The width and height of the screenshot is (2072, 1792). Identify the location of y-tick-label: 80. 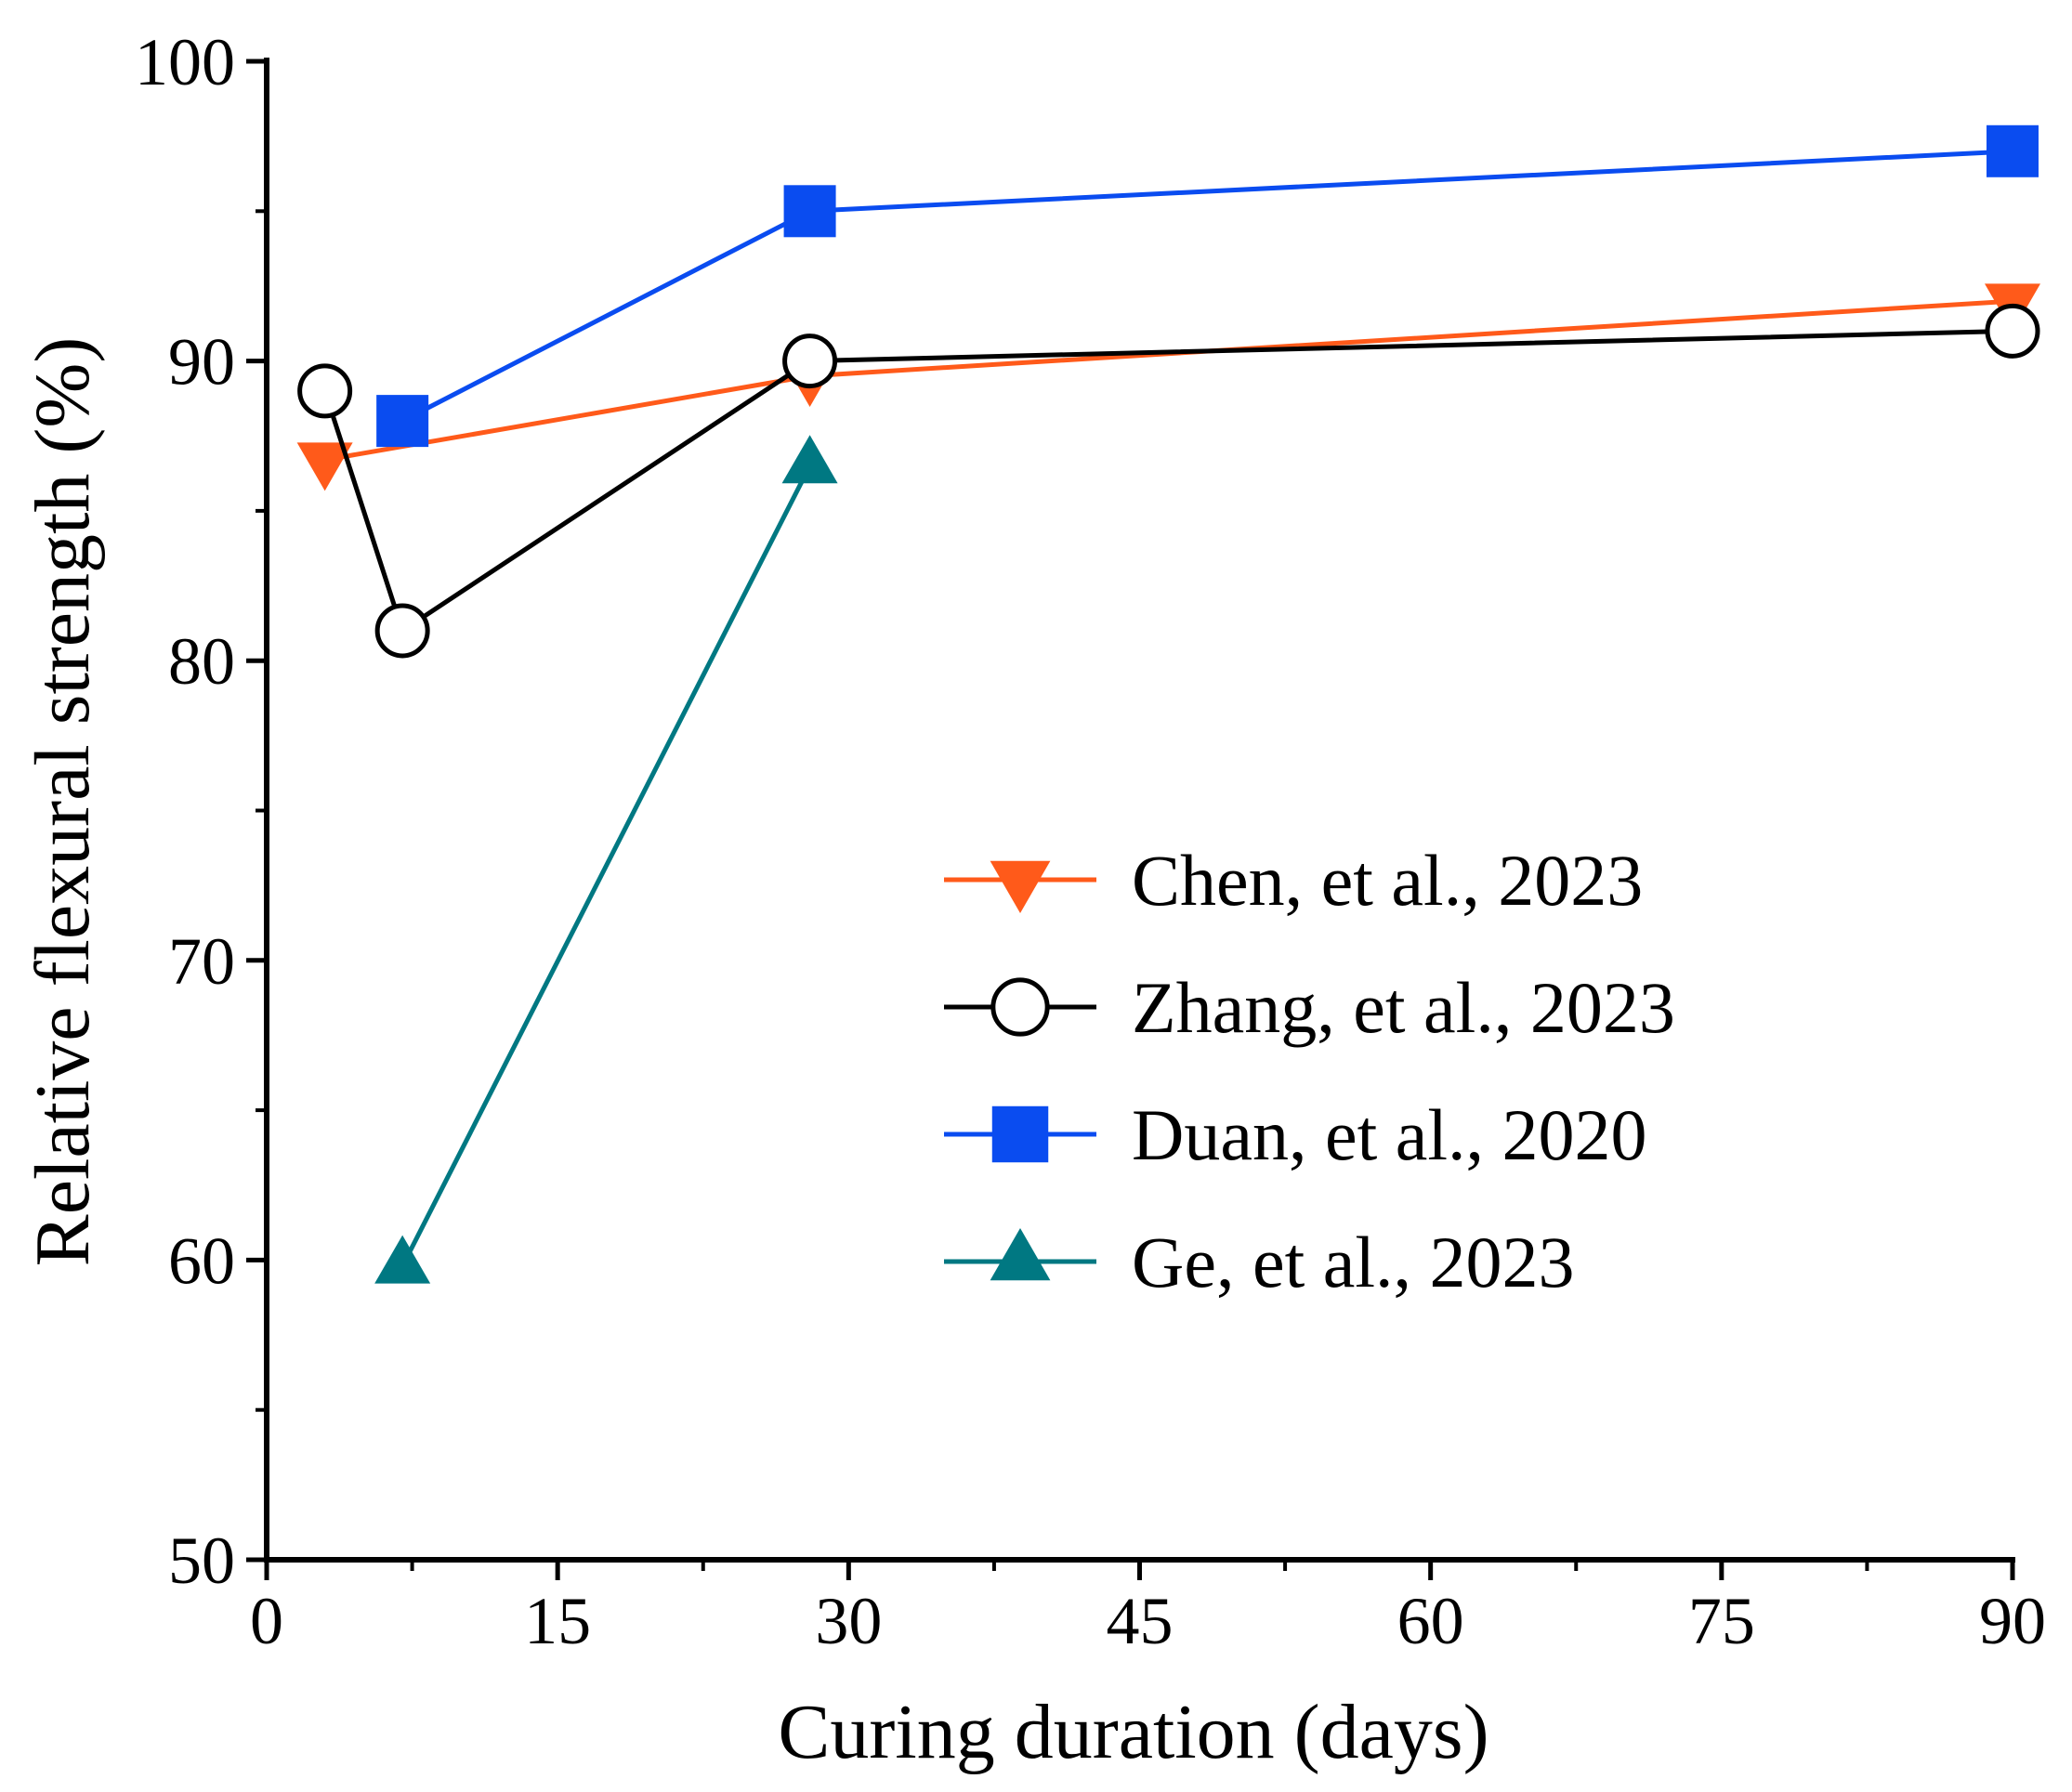
(201, 661).